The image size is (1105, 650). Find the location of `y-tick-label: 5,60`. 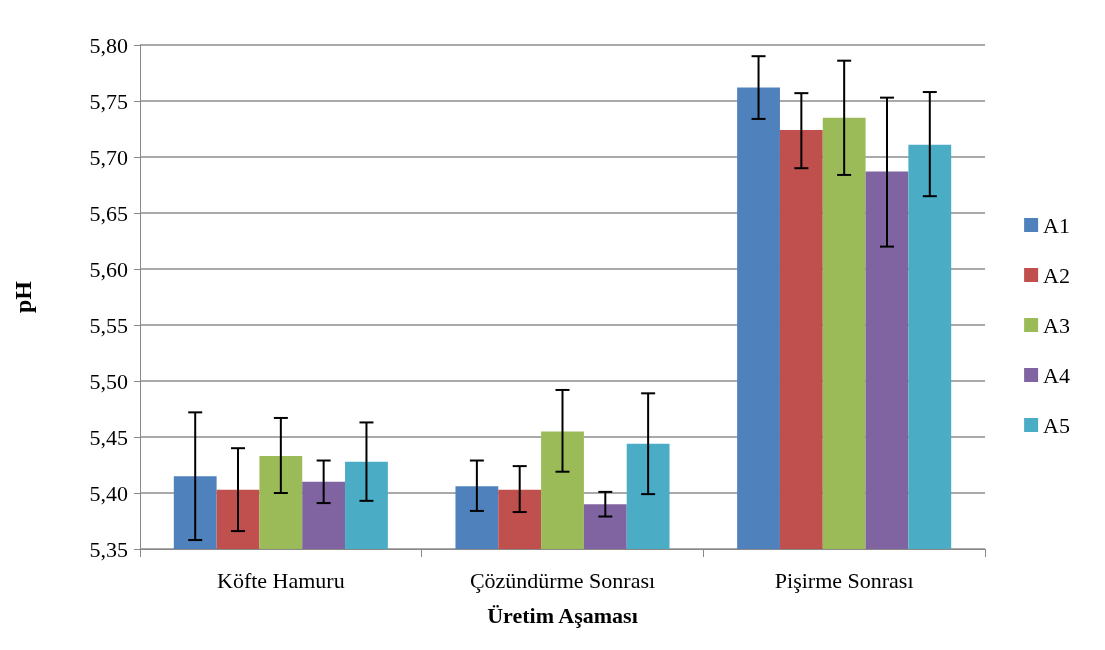

y-tick-label: 5,60 is located at coordinates (108, 269).